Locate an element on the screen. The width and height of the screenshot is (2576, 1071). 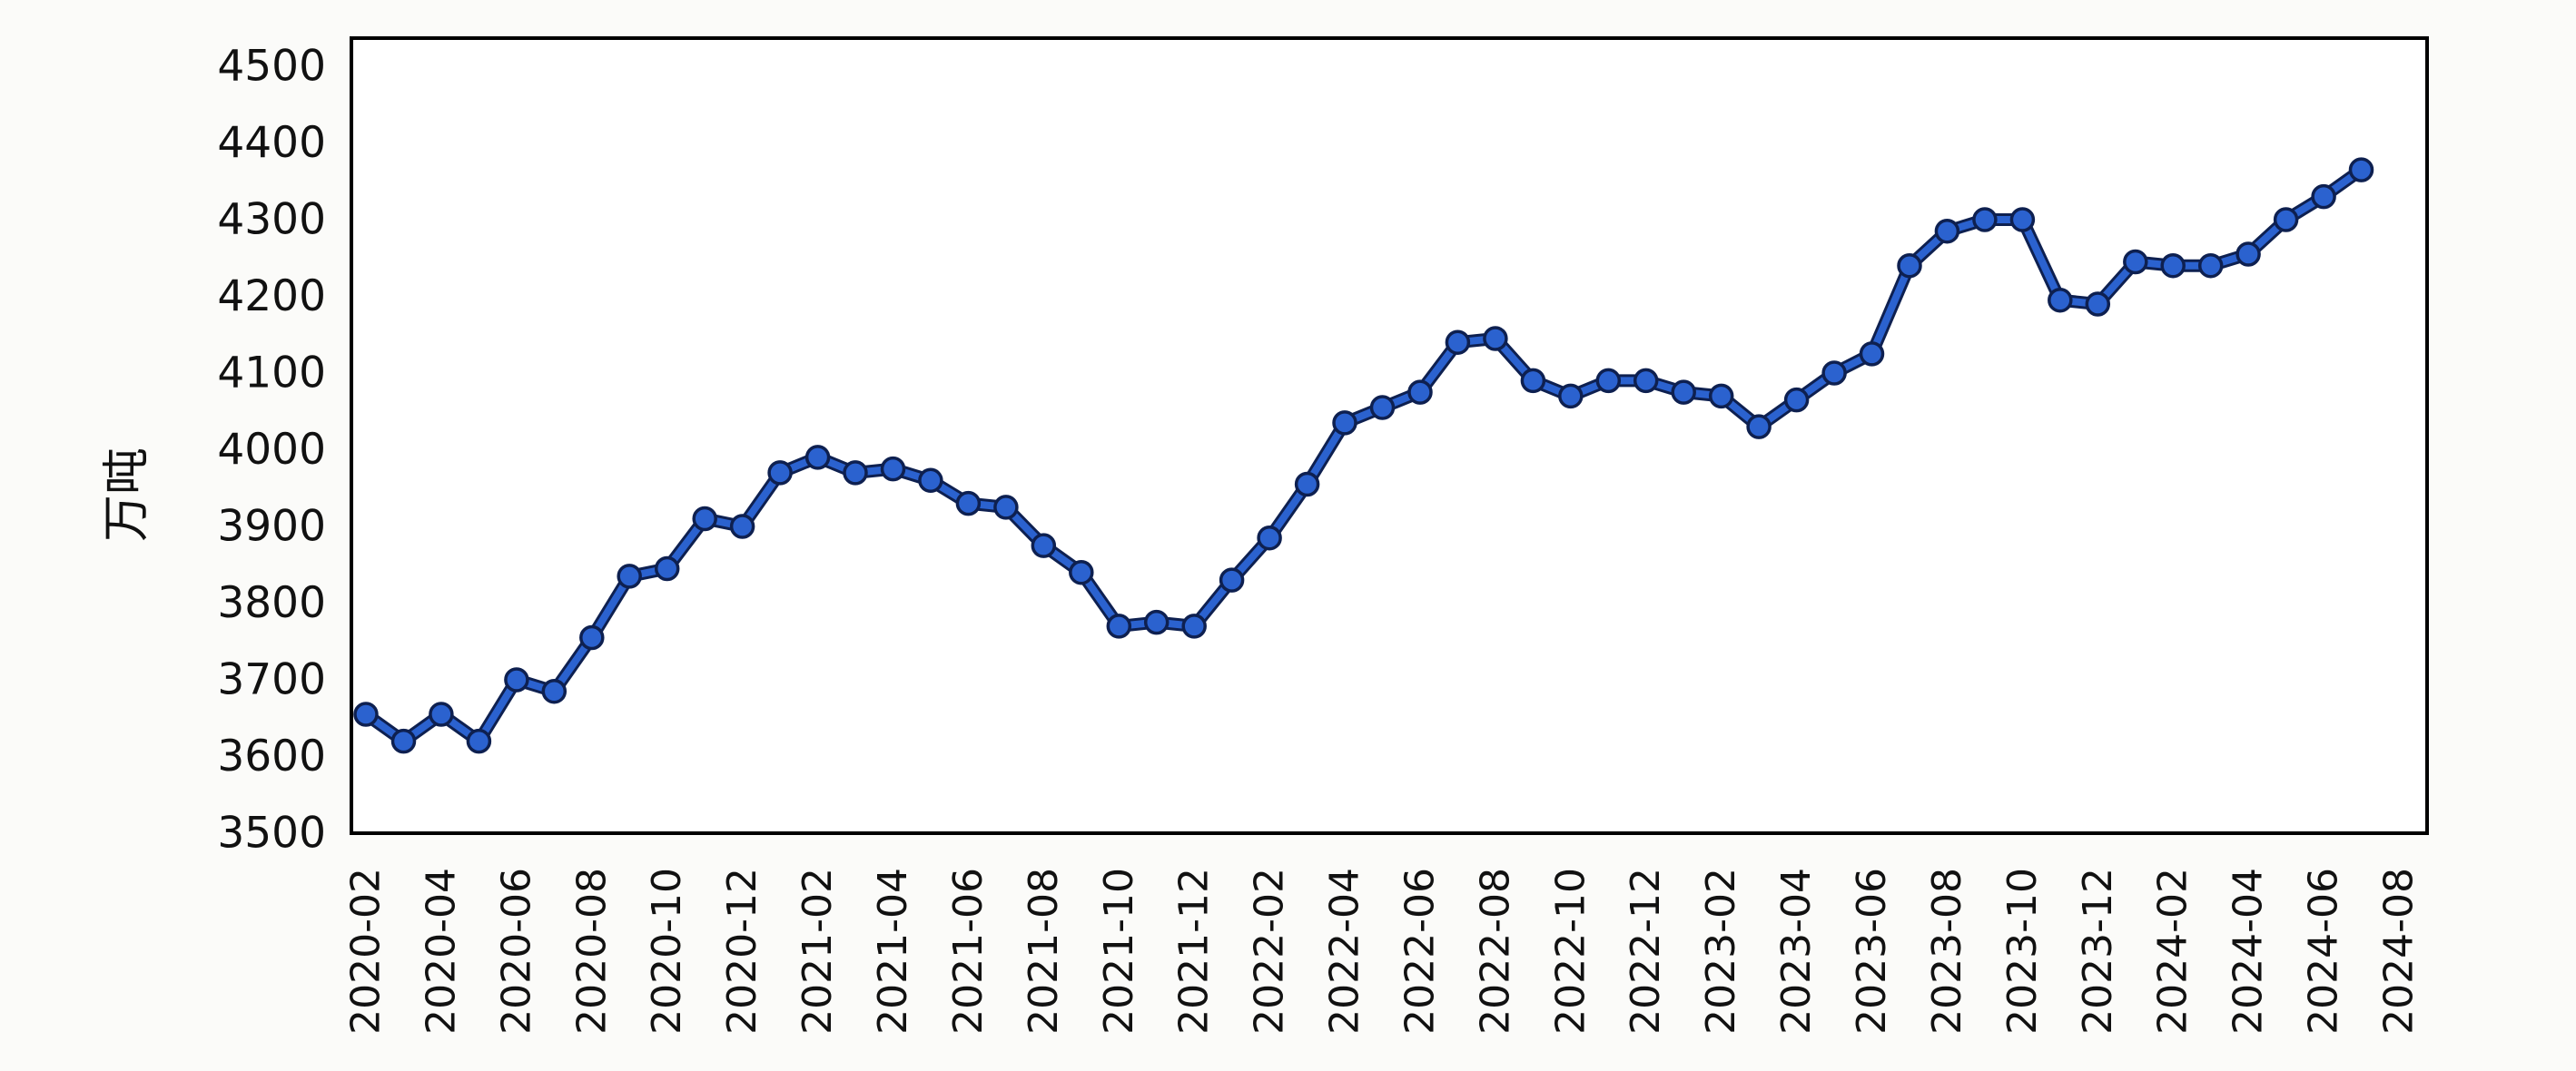
x-tick-label: 2022-04 is located at coordinates (1345, 952).